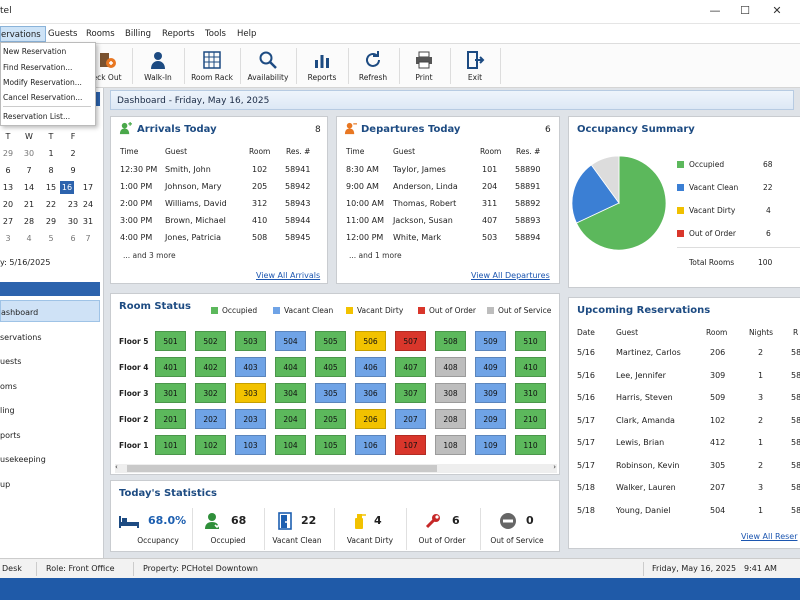 The height and width of the screenshot is (600, 800). What do you see at coordinates (322, 66) in the screenshot?
I see `reports-button: Reports` at bounding box center [322, 66].